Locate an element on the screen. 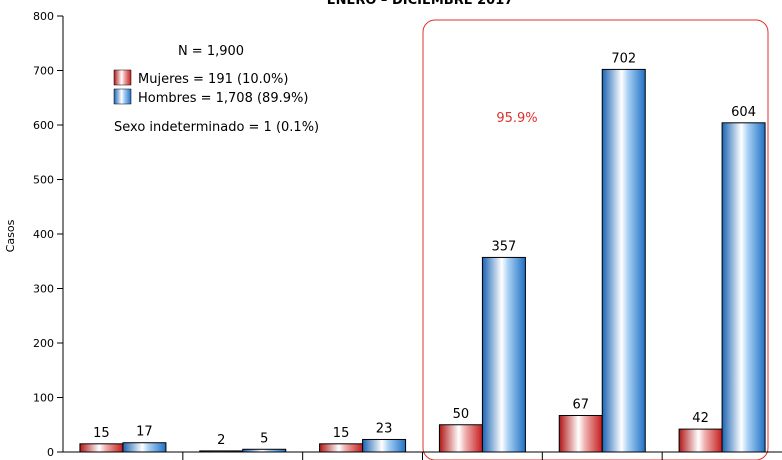  y-tick-label: 400 is located at coordinates (43, 234).